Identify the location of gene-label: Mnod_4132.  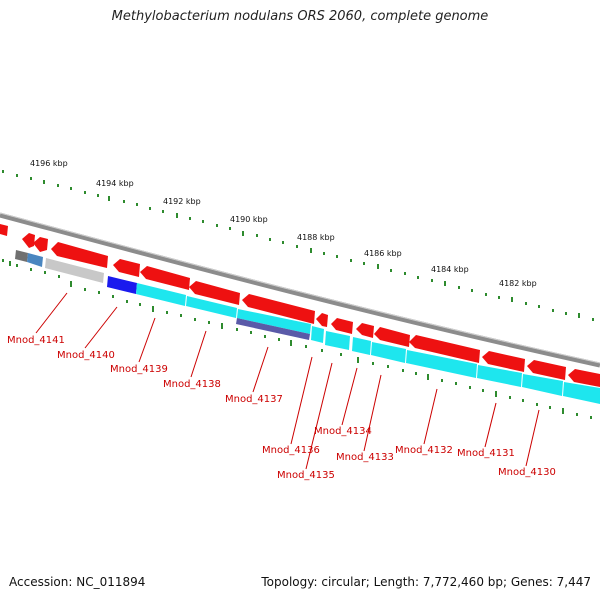
(424, 450).